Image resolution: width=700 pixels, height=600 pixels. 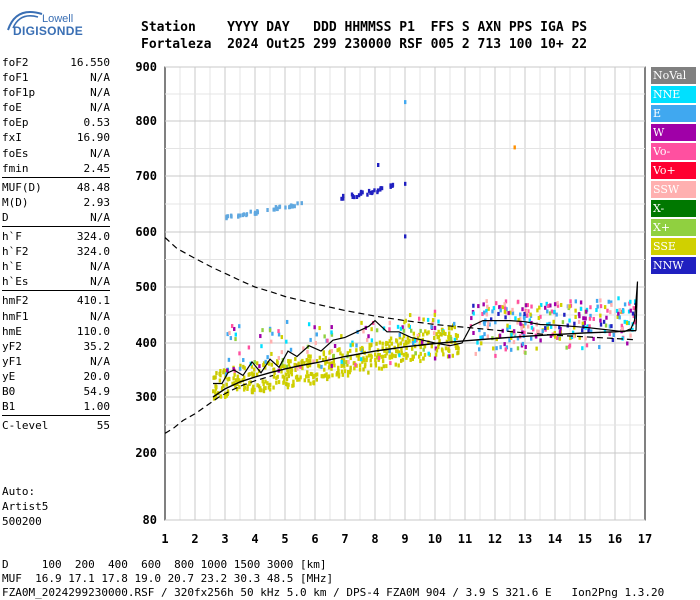 What do you see at coordinates (12, 361) in the screenshot?
I see `param-label: yF1` at bounding box center [12, 361].